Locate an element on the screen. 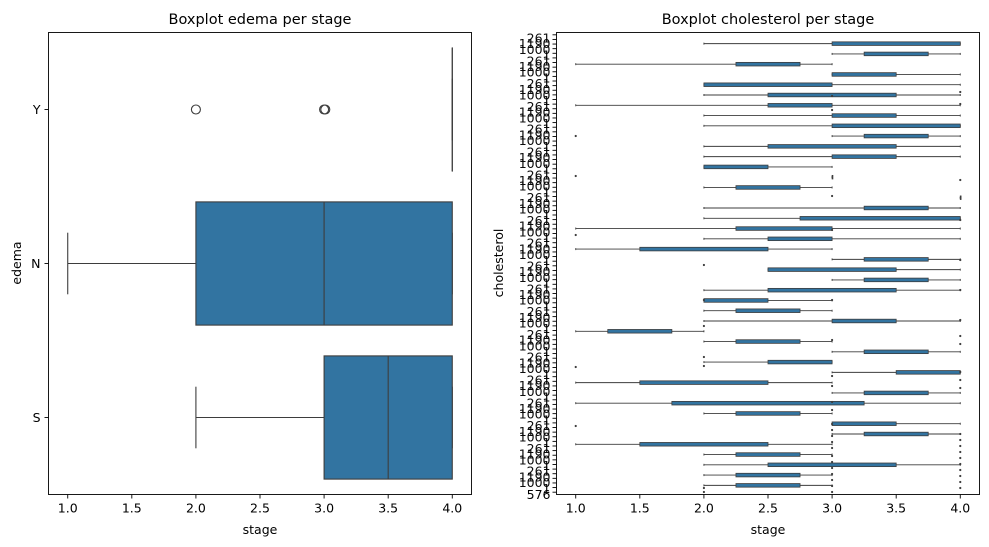  chart-title: Boxplot edema per stage is located at coordinates (260, 20).